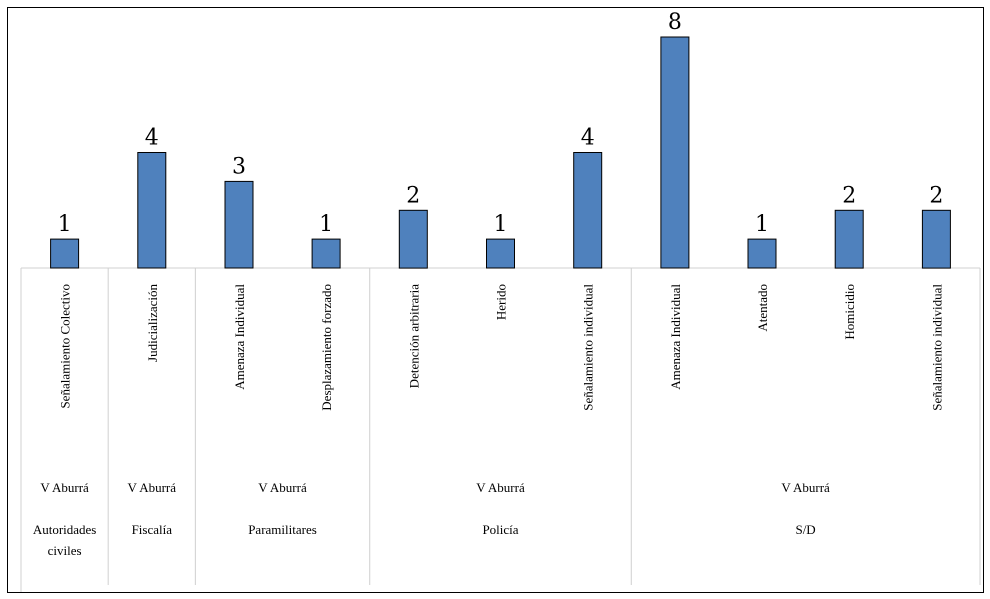 The width and height of the screenshot is (990, 599). I want to click on category-tick-label: Judicialización, so click(152, 323).